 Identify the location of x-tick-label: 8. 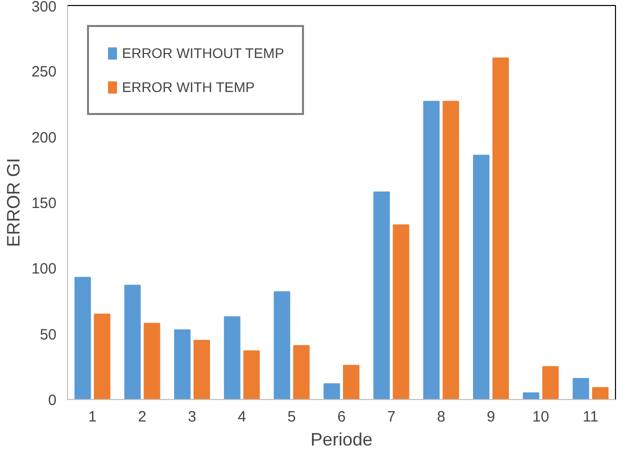
(441, 417).